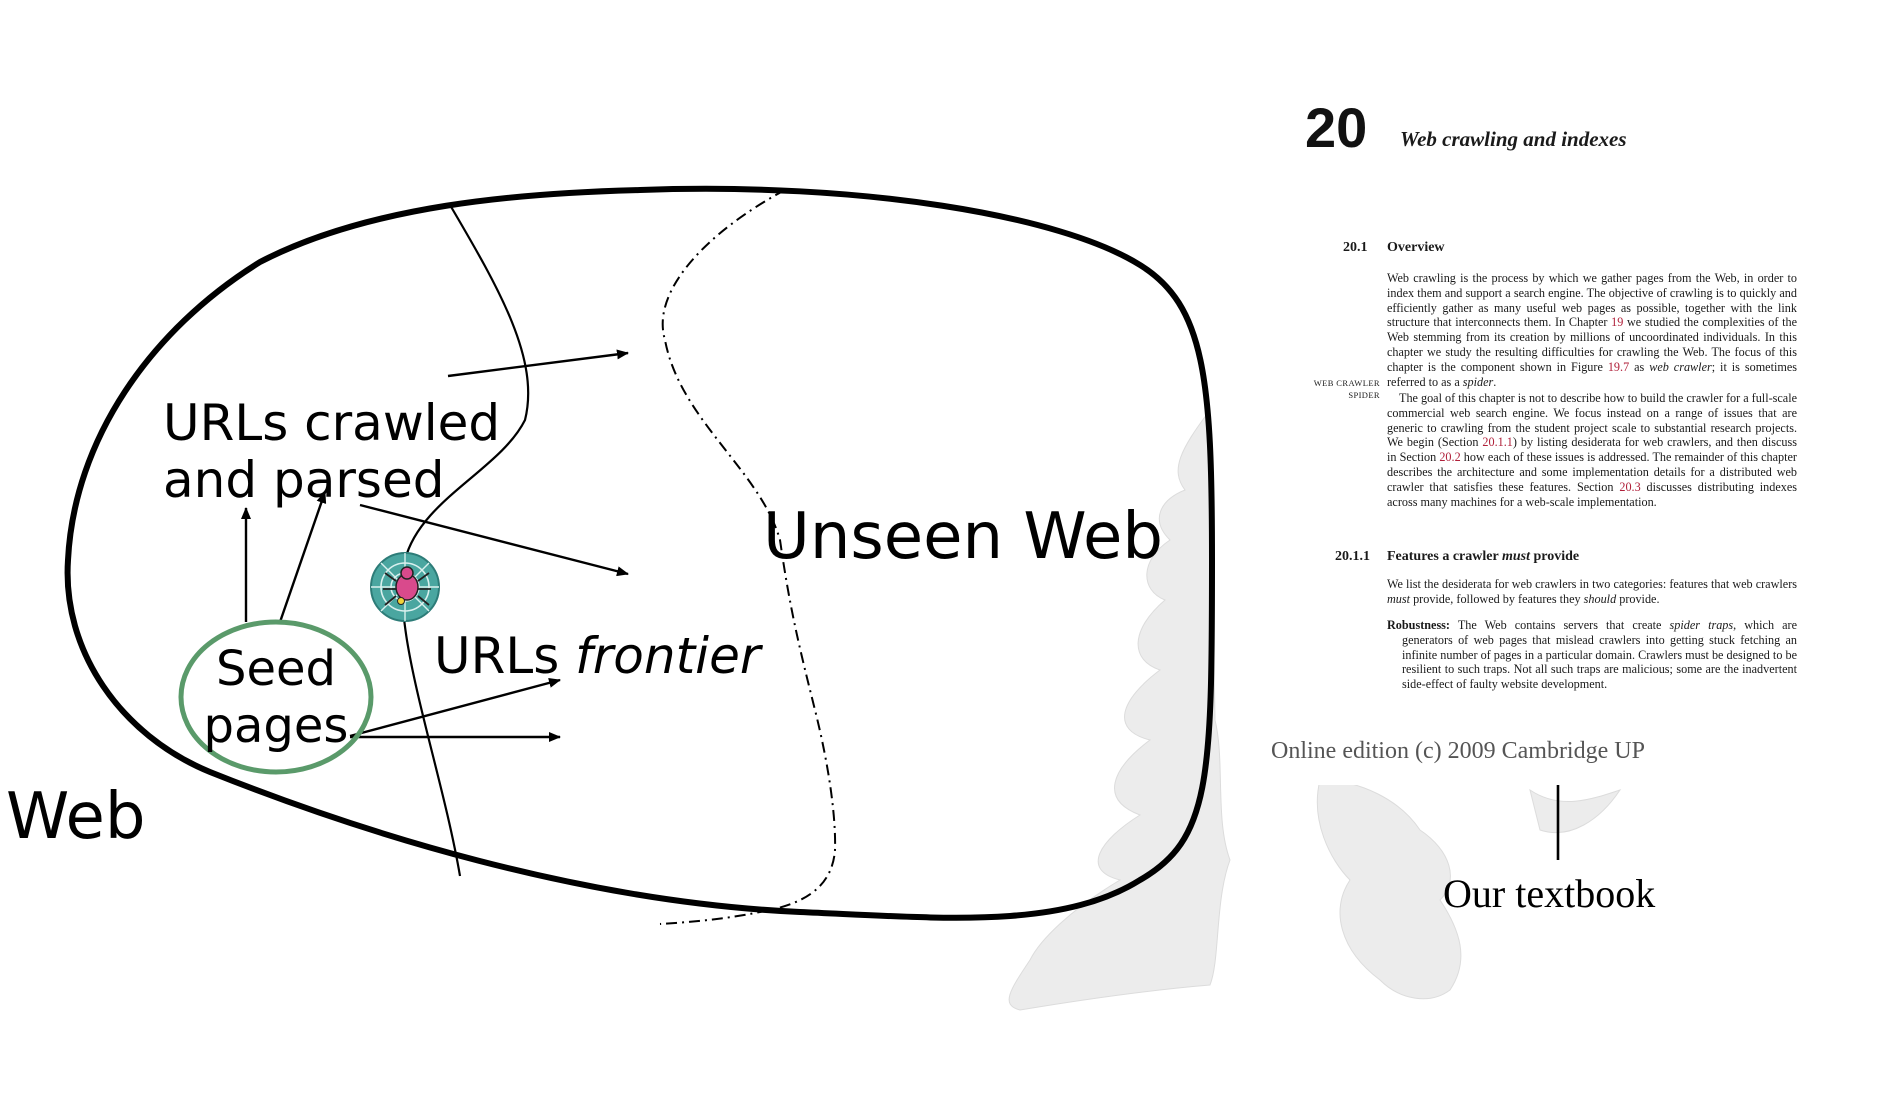 The height and width of the screenshot is (1120, 1896). I want to click on section-title: Overview, so click(1416, 247).